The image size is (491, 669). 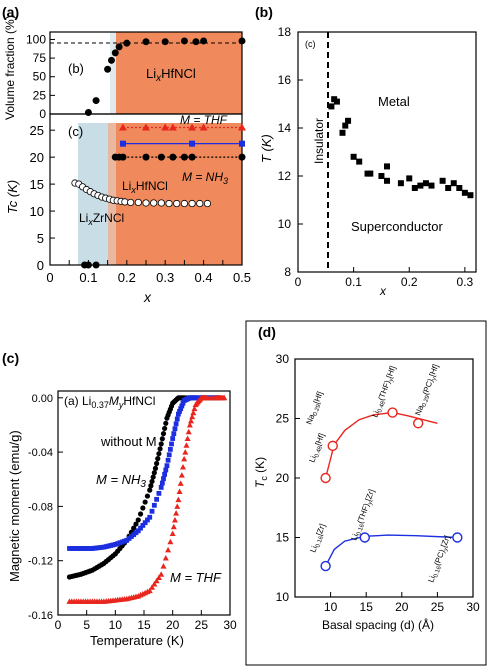 I want to click on x-tick-label: 0.4, so click(x=204, y=277).